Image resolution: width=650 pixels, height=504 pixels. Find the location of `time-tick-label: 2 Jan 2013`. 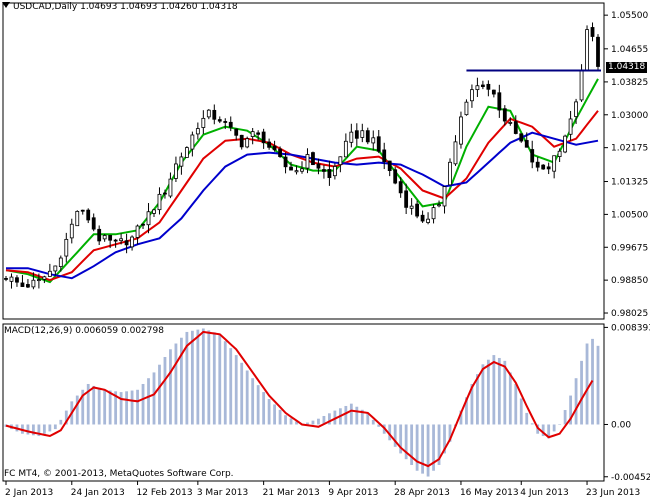

time-tick-label: 2 Jan 2013 is located at coordinates (29, 493).